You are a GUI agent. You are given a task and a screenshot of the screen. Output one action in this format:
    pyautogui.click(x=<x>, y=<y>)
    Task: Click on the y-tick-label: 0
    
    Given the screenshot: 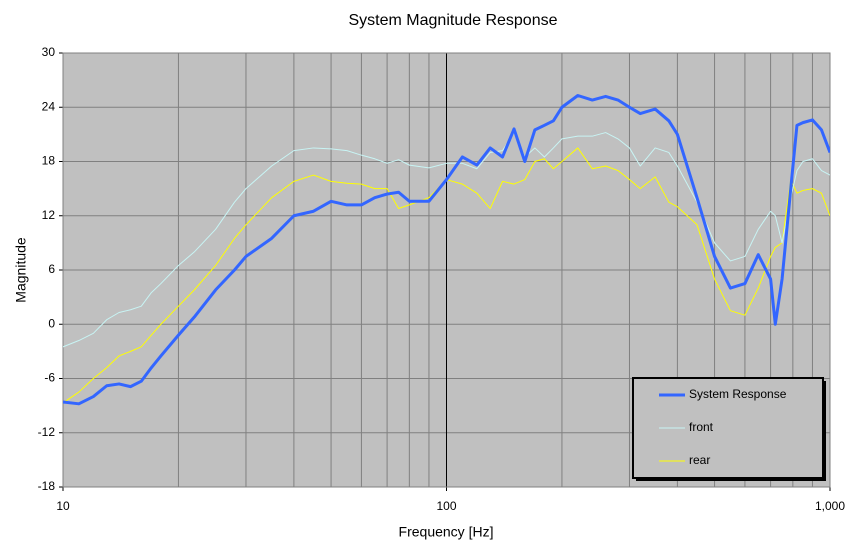 What is the action you would take?
    pyautogui.click(x=51, y=323)
    